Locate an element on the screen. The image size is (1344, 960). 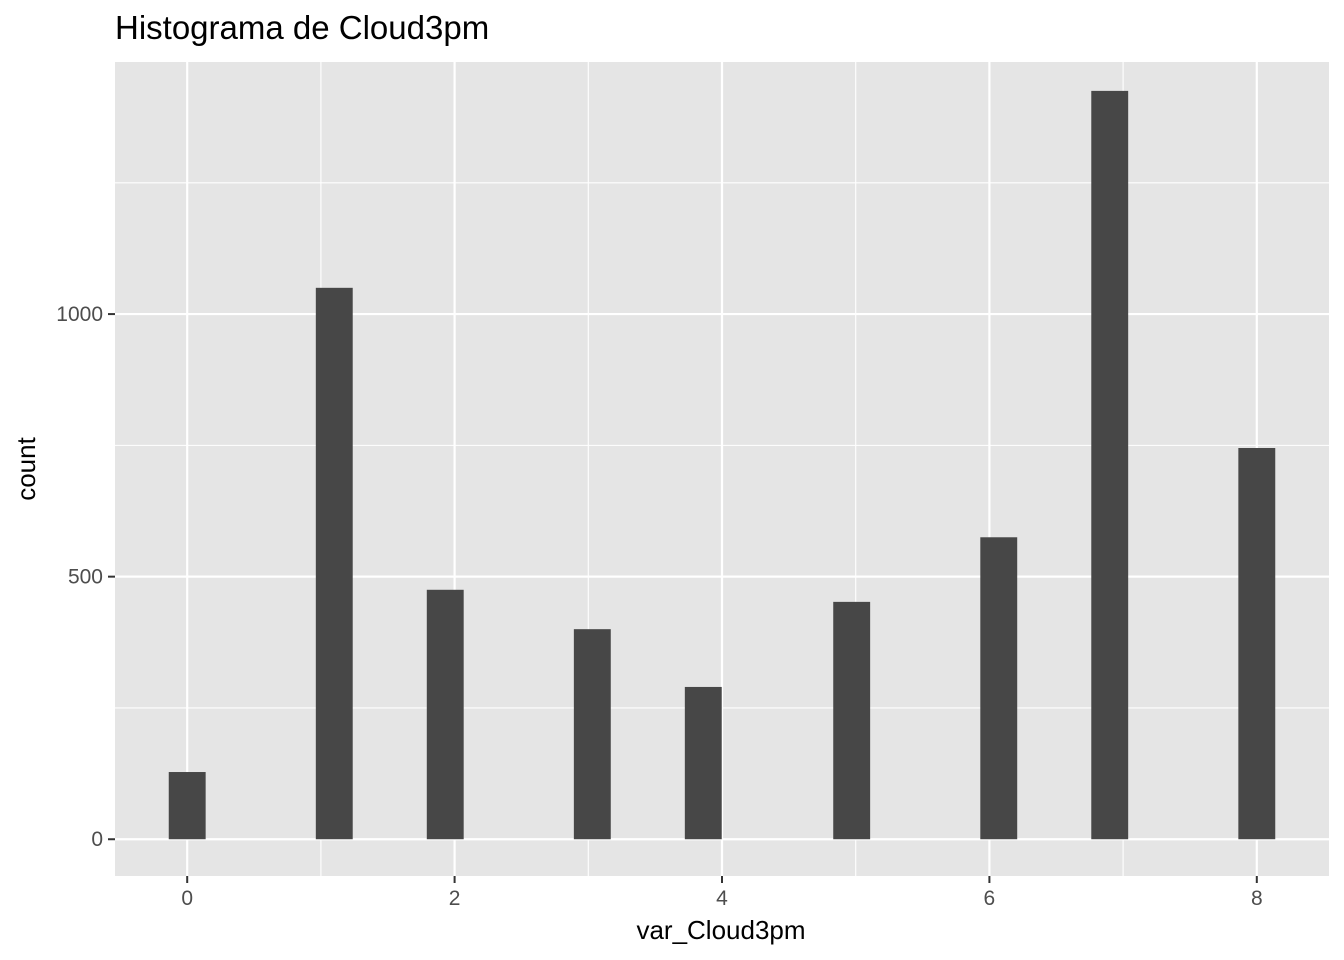
x-axis: 0 2 4 6 8 is located at coordinates (722, 893).